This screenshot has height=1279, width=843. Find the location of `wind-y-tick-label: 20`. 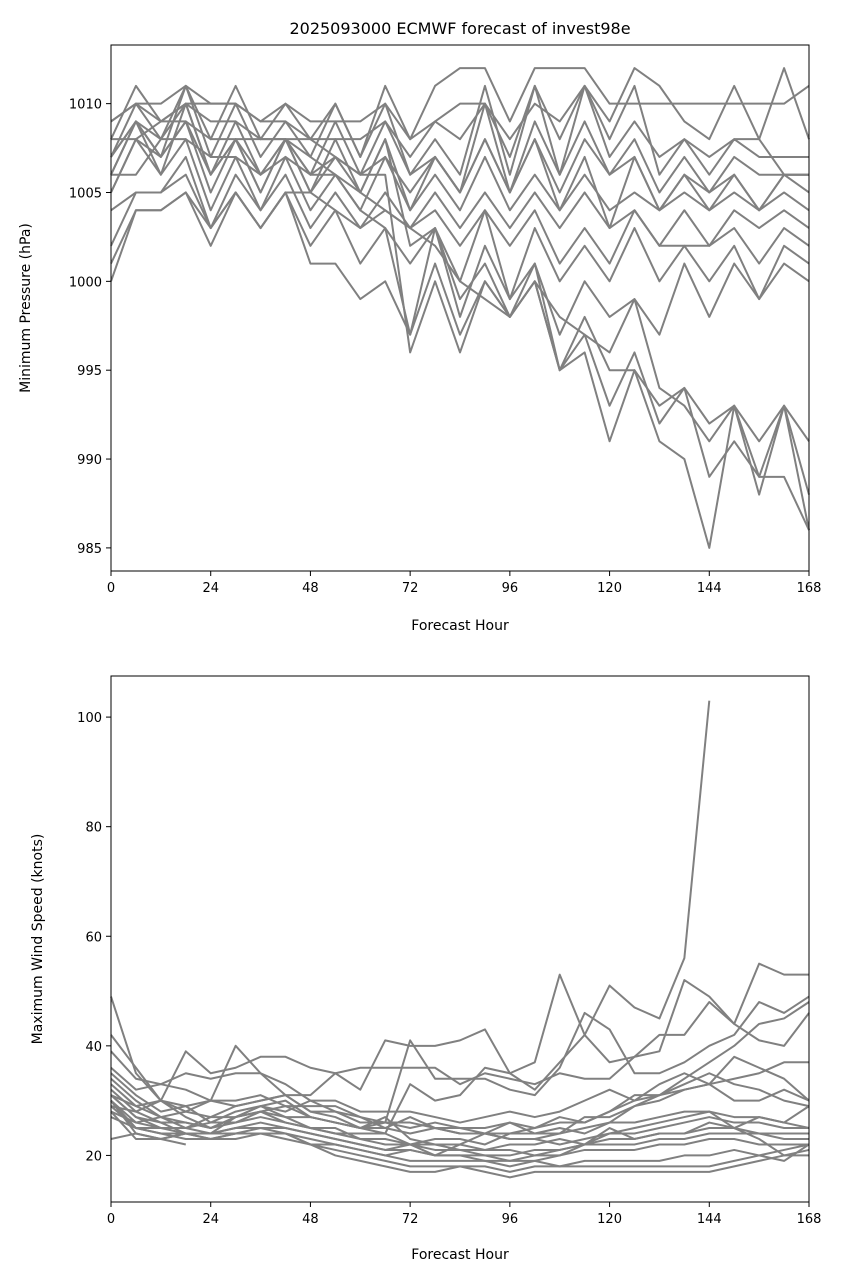

wind-y-tick-label: 20 is located at coordinates (93, 1156).